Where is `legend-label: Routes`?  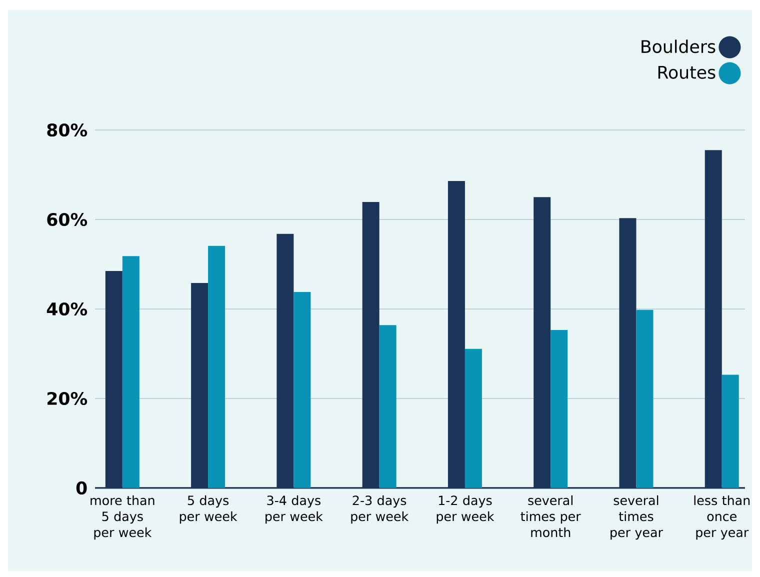
legend-label: Routes is located at coordinates (687, 72).